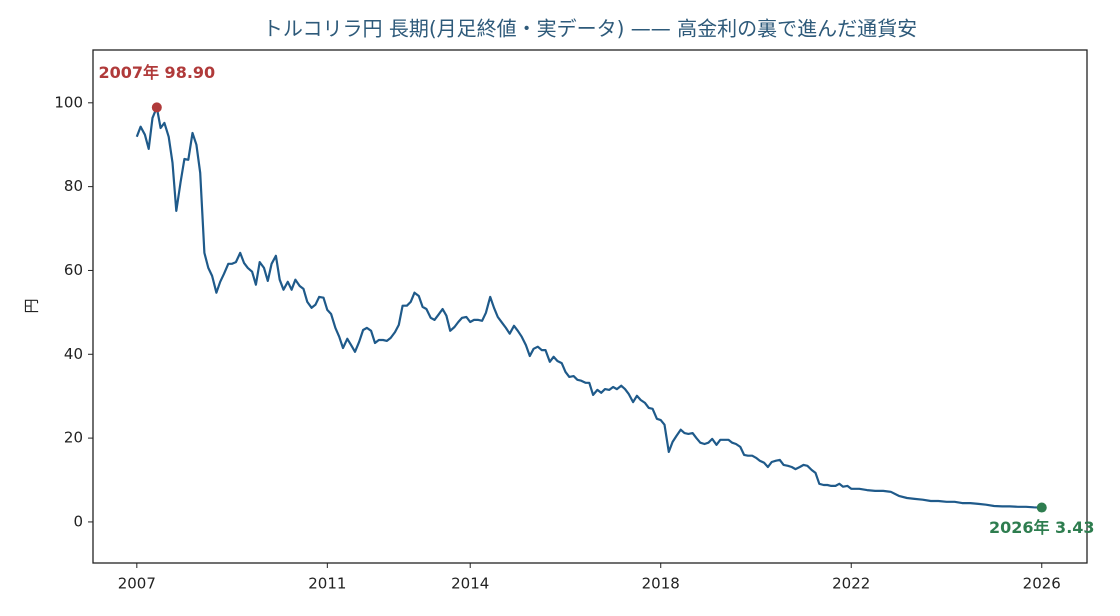 The height and width of the screenshot is (616, 1120). What do you see at coordinates (470, 584) in the screenshot?
I see `x-tick-label: 2014` at bounding box center [470, 584].